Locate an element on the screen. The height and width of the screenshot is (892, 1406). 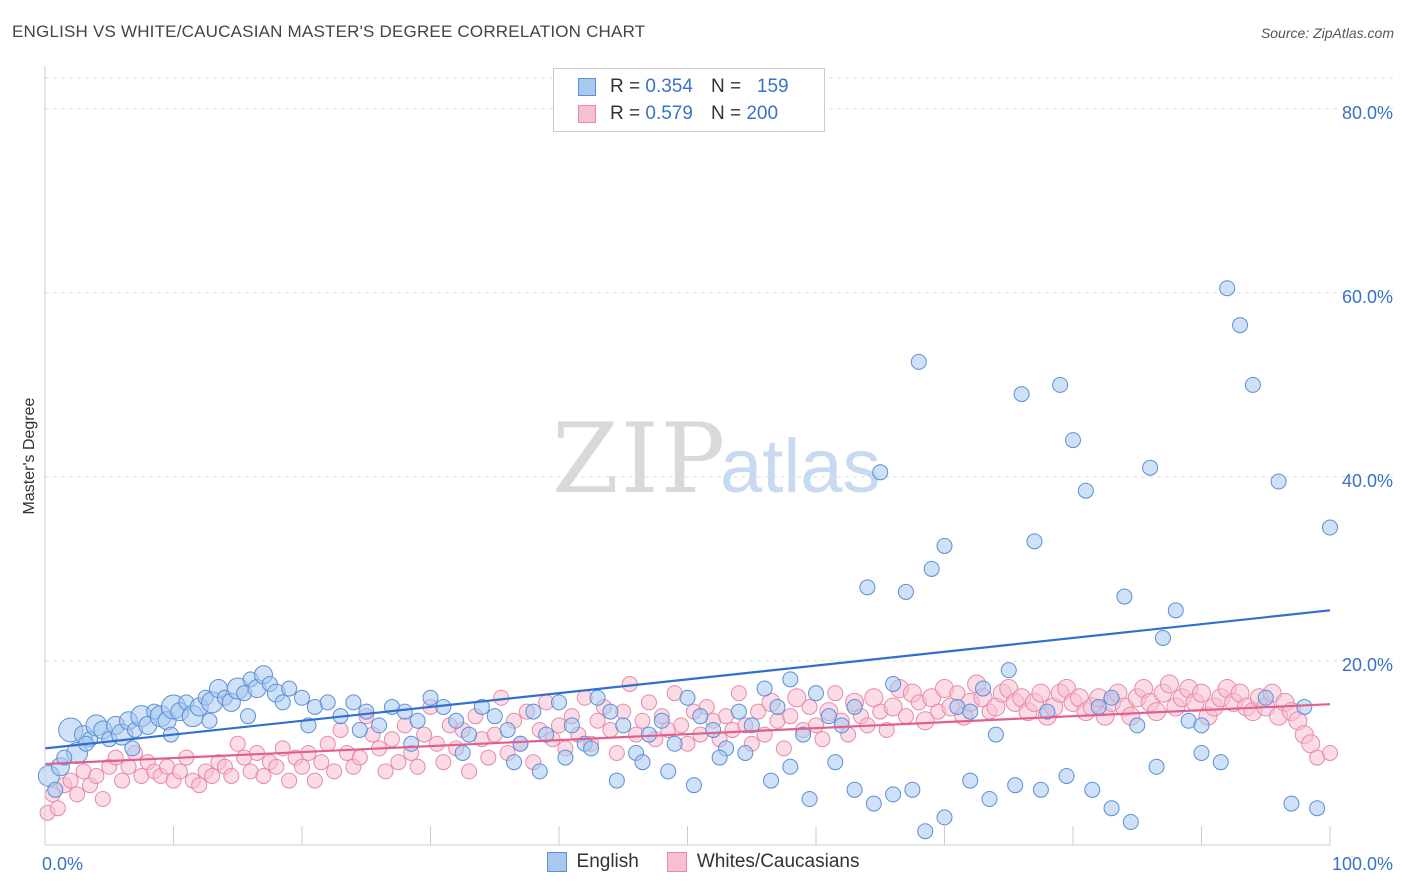
y-tick-label: 80.0% is located at coordinates (1367, 113).